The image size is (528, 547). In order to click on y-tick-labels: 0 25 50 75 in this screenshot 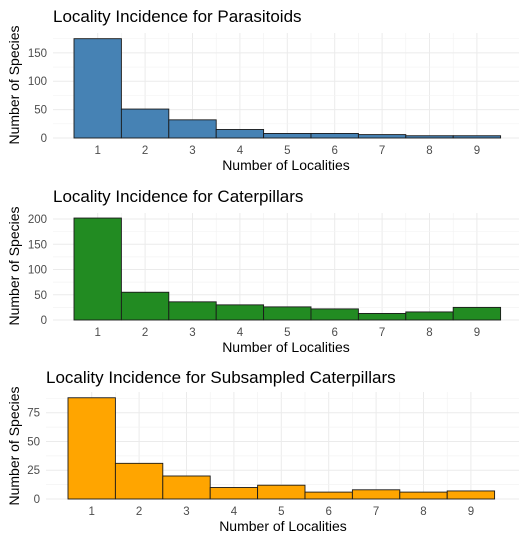, I will do `click(33, 457)`.